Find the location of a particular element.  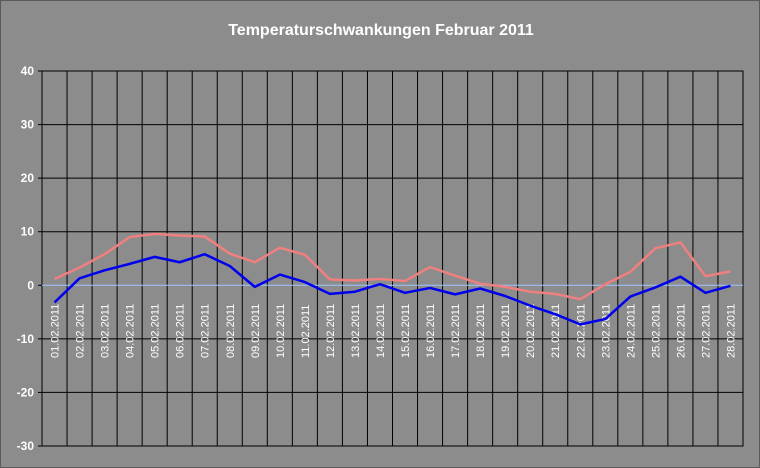

x-tick-label: 09.02.2011 is located at coordinates (256, 331).